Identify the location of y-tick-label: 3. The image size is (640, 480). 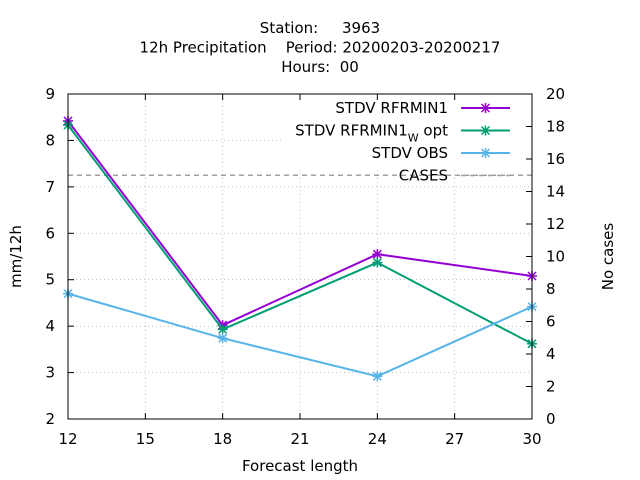
(50, 373).